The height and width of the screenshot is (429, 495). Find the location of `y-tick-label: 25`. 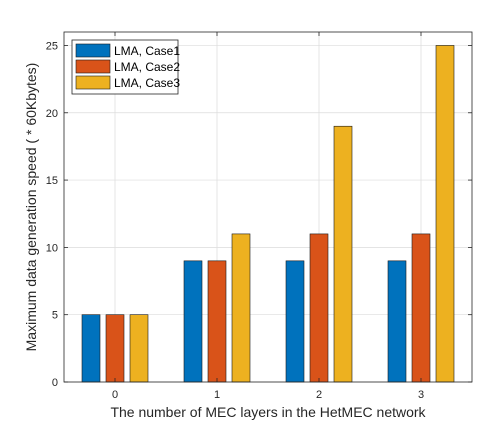

y-tick-label: 25 is located at coordinates (52, 46).